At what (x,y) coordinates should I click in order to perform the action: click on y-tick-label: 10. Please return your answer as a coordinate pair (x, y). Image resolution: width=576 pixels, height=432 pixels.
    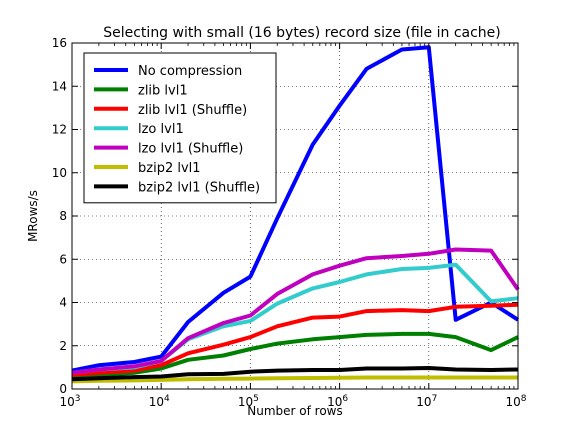
    Looking at the image, I should click on (59, 173).